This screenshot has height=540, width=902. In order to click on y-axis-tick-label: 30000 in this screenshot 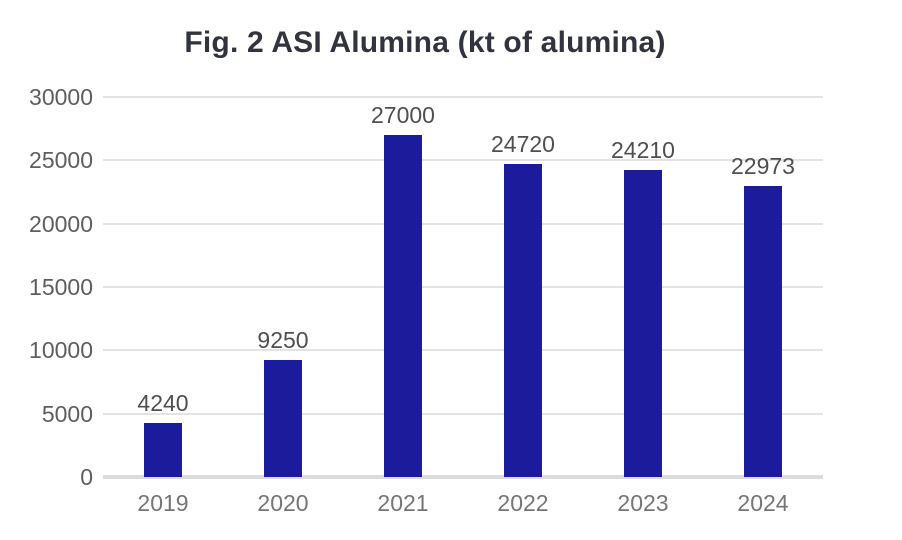, I will do `click(61, 97)`.